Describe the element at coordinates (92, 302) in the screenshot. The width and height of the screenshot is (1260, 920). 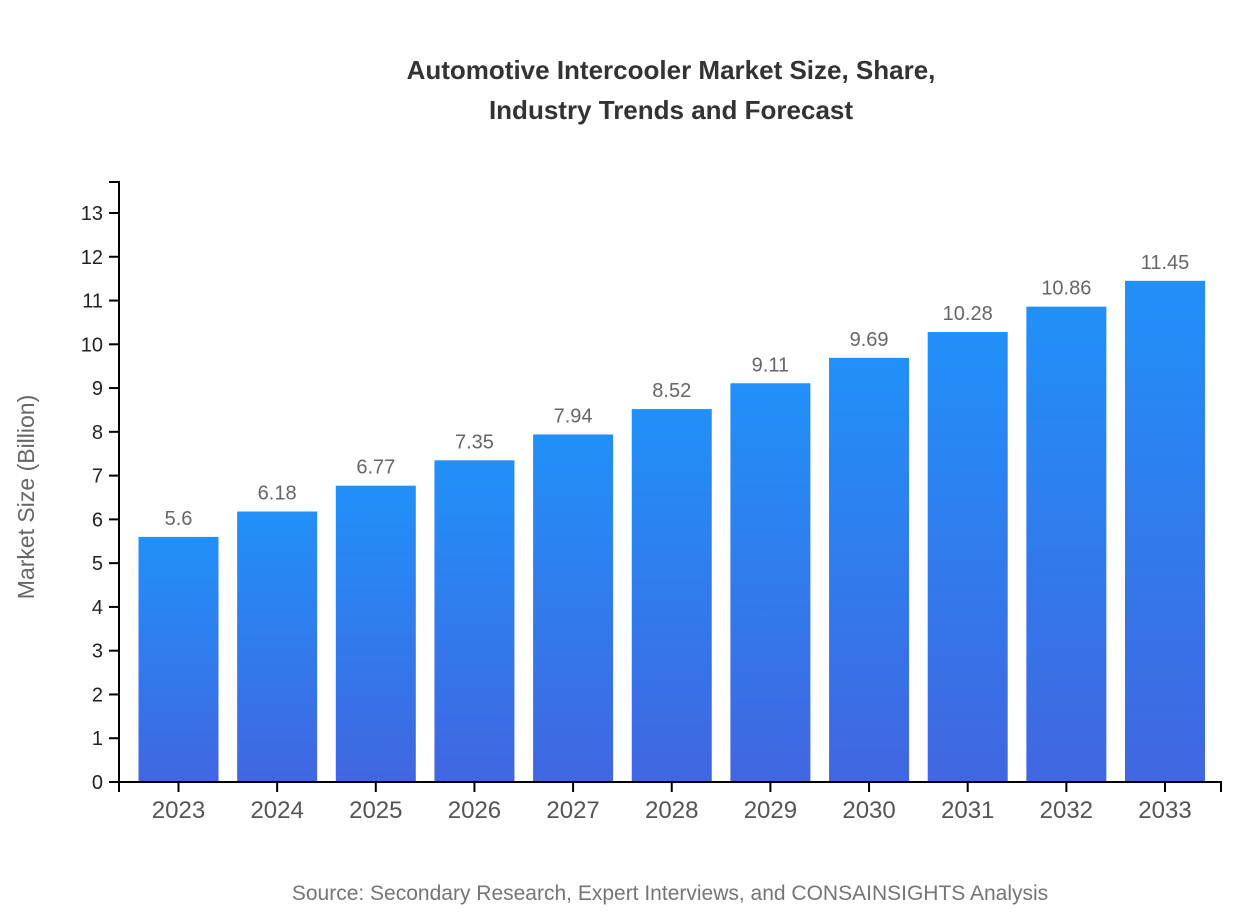
I see `y-tick-label-11: 11` at that location.